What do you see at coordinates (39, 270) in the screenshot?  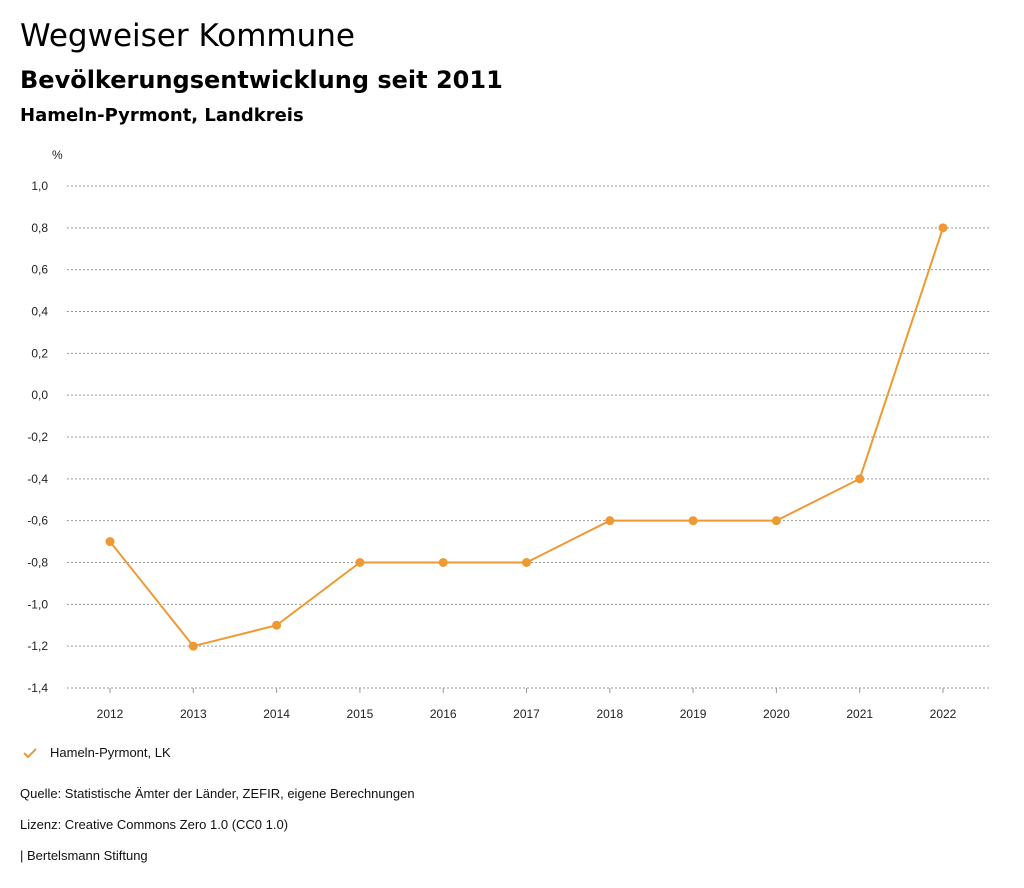 I see `y-tick-label: 0,6` at bounding box center [39, 270].